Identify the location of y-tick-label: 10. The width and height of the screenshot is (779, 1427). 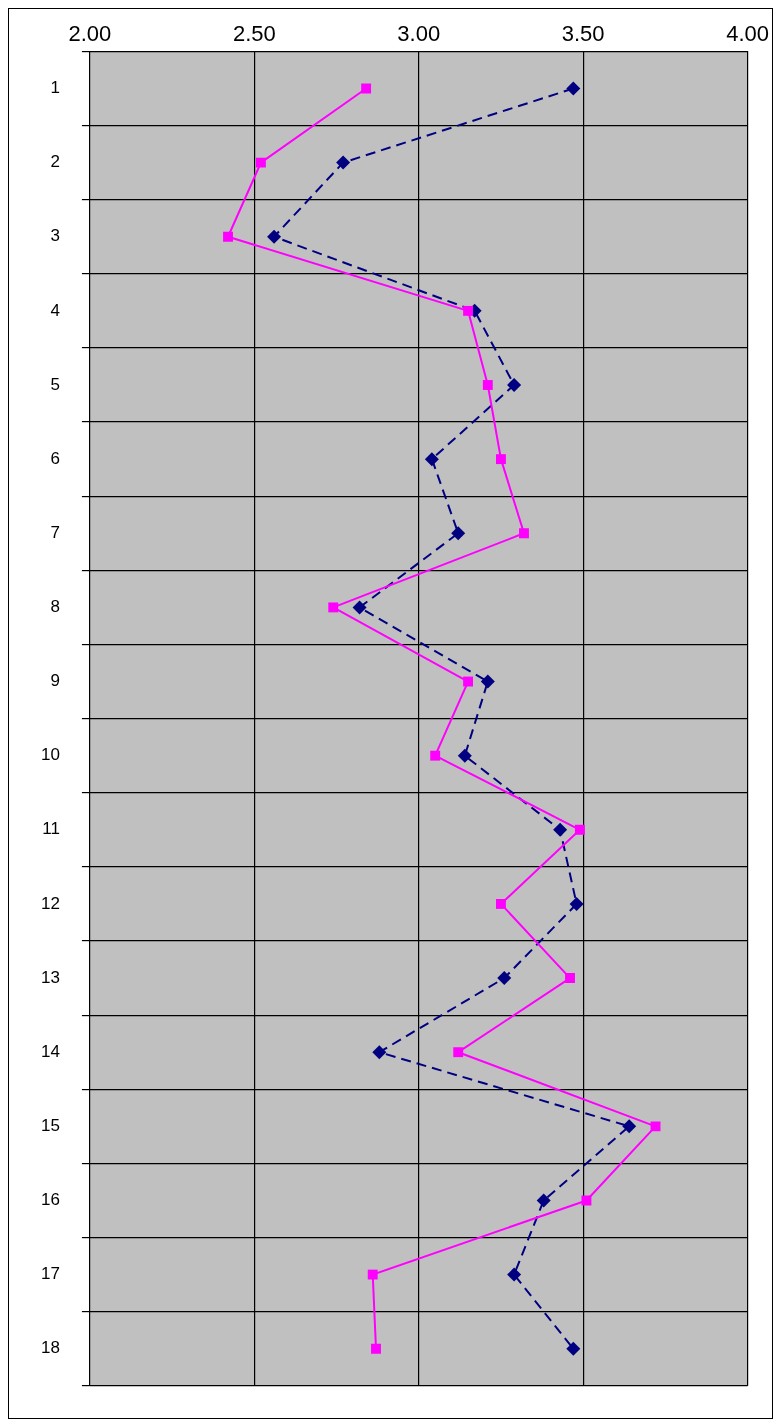
(50, 755).